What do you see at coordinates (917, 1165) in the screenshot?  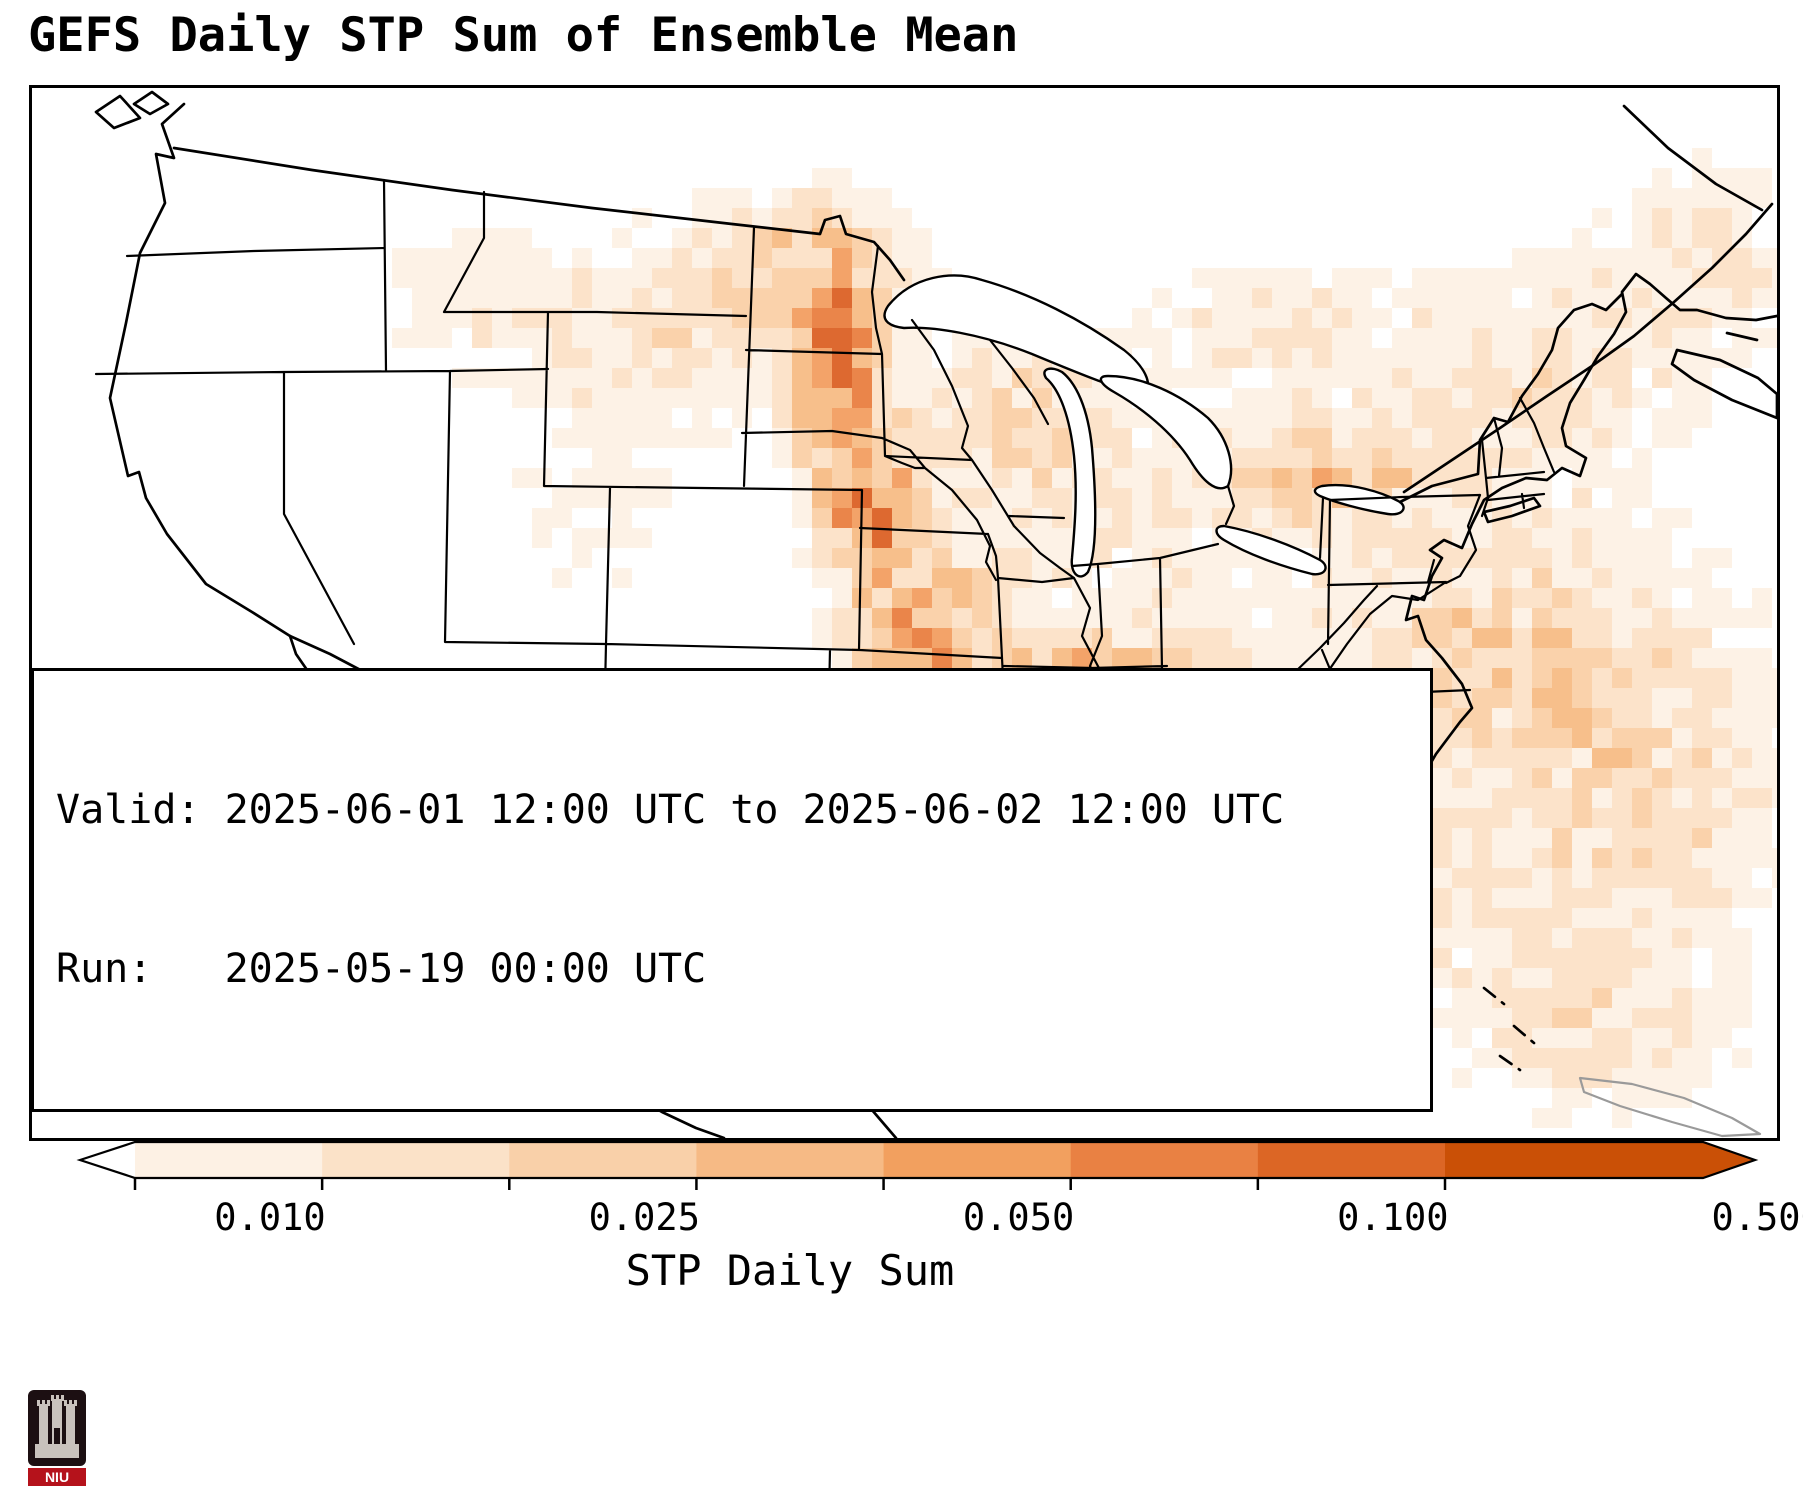 I see `colorbar` at bounding box center [917, 1165].